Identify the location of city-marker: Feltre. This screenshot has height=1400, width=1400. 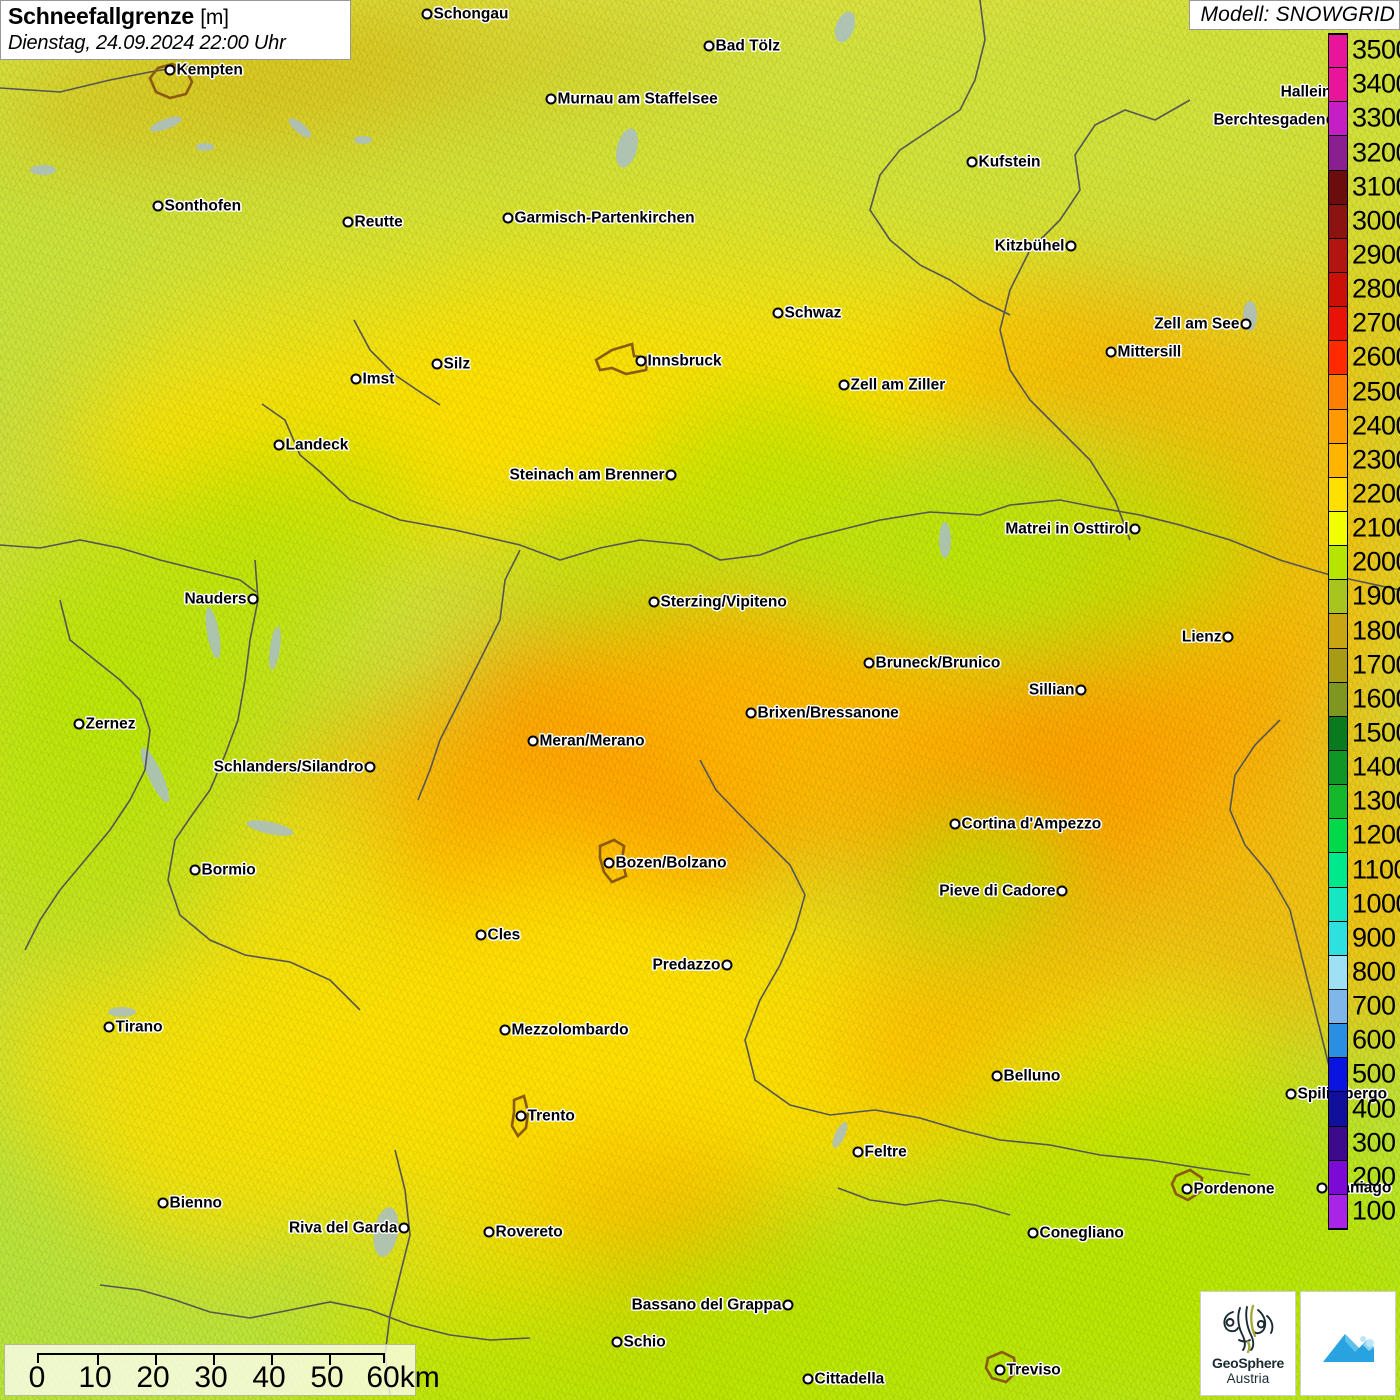
(879, 1151).